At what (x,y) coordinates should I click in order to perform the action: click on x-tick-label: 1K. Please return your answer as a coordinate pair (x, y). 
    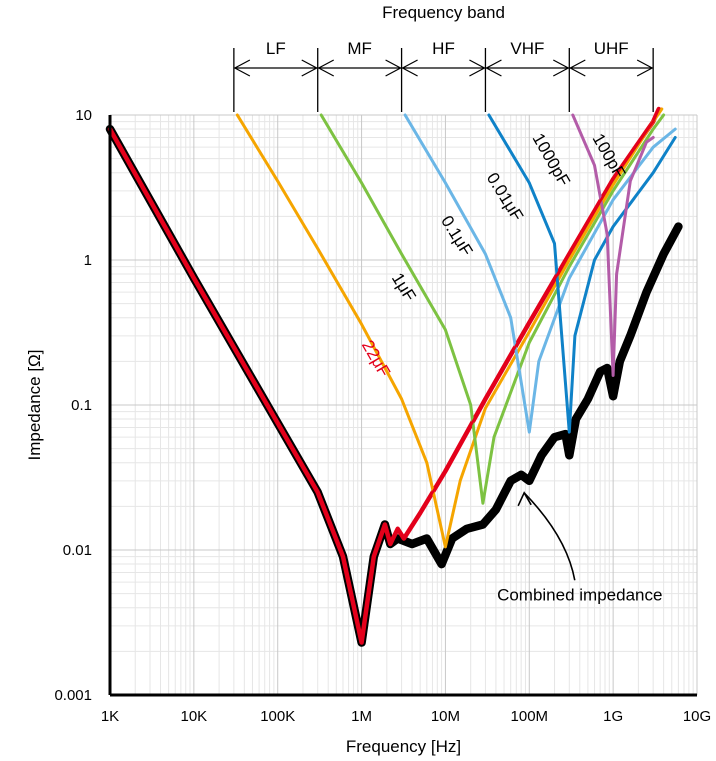
    Looking at the image, I should click on (110, 716).